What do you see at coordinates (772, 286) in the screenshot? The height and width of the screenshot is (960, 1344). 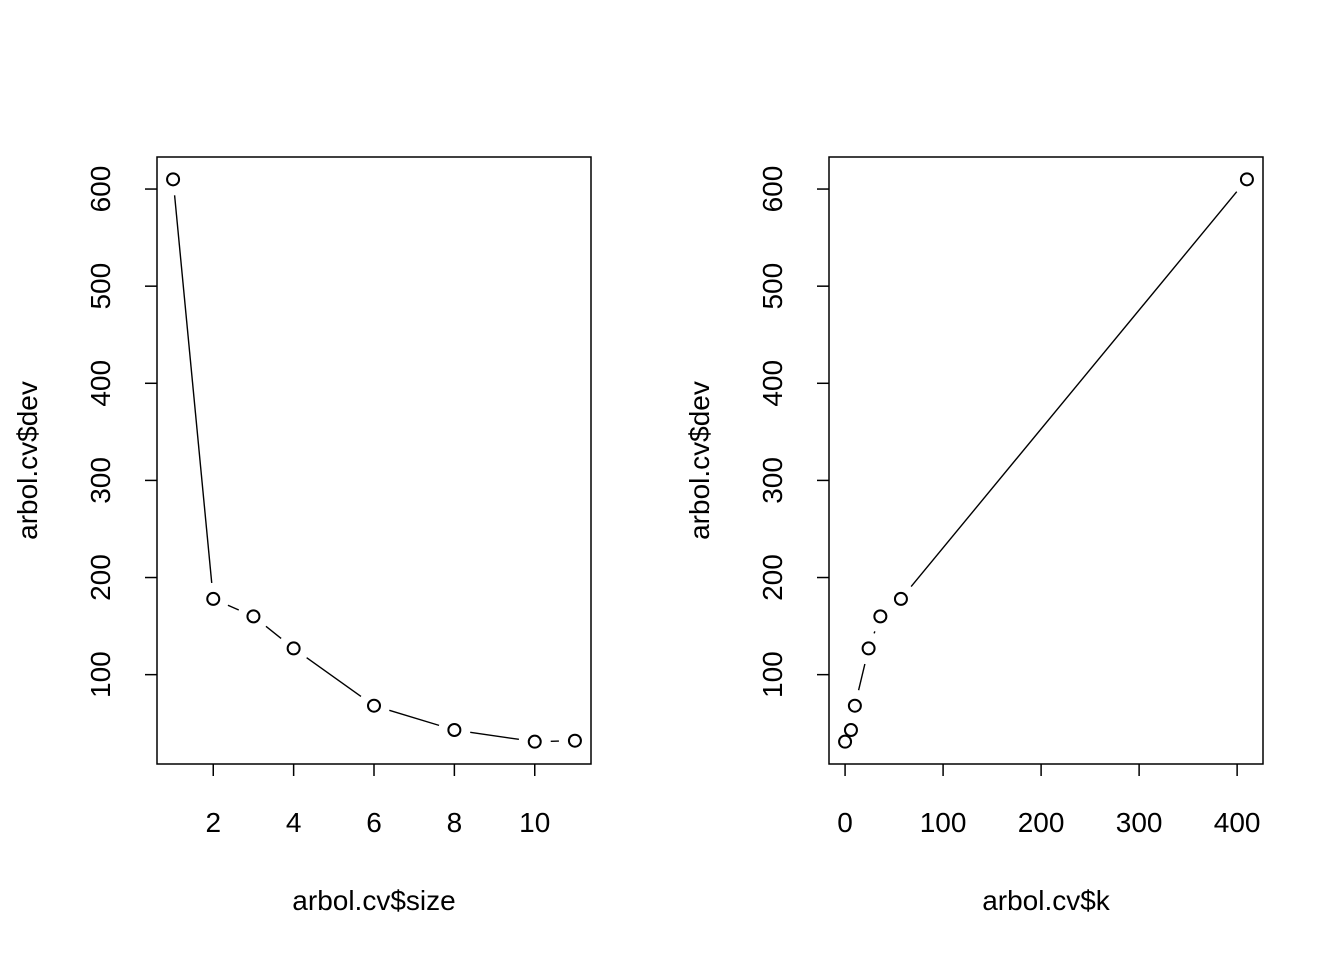 I see `right-y-tick-label: 500` at bounding box center [772, 286].